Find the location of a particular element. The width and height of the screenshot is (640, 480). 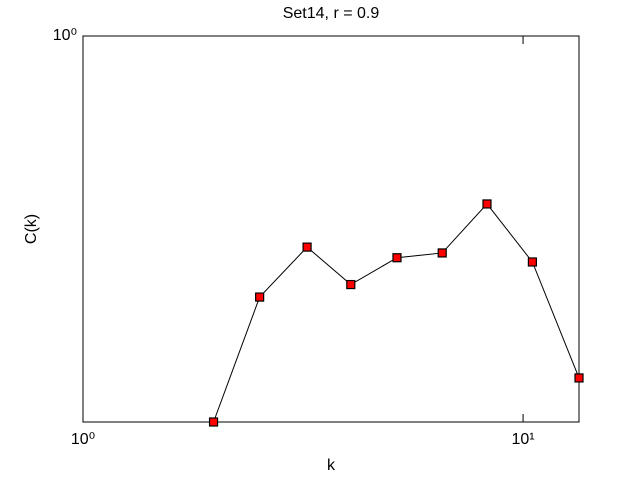

x-tick-label: 10⁰ is located at coordinates (83, 439).